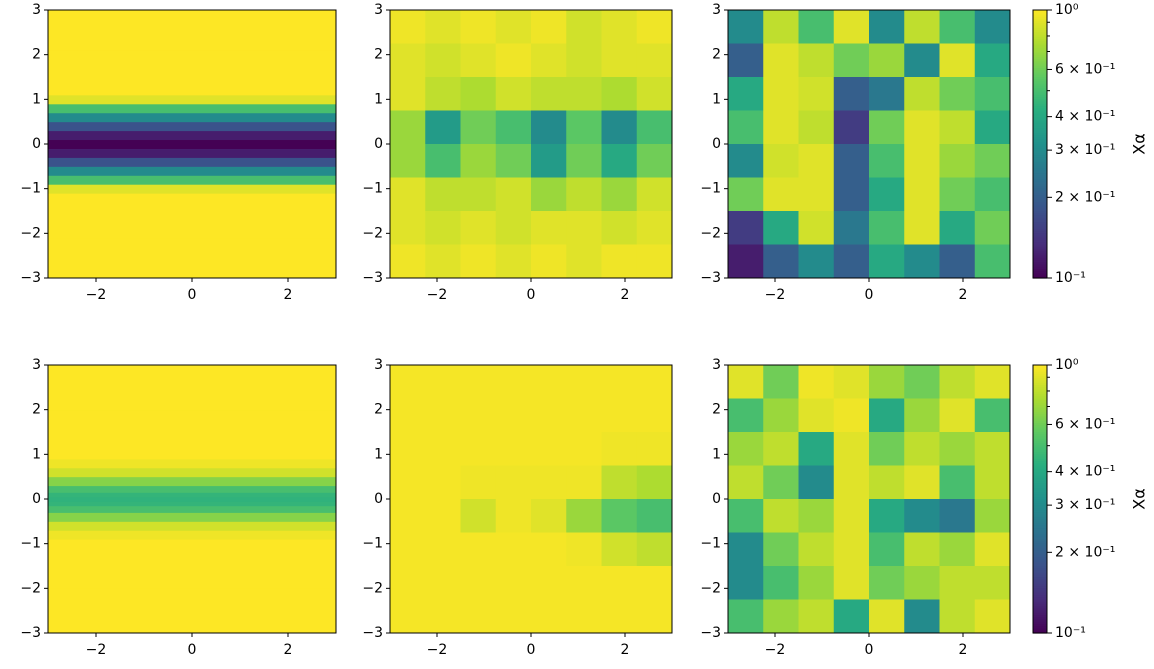  Describe the element at coordinates (1139, 144) in the screenshot. I see `colorbar-label: Xα` at that location.